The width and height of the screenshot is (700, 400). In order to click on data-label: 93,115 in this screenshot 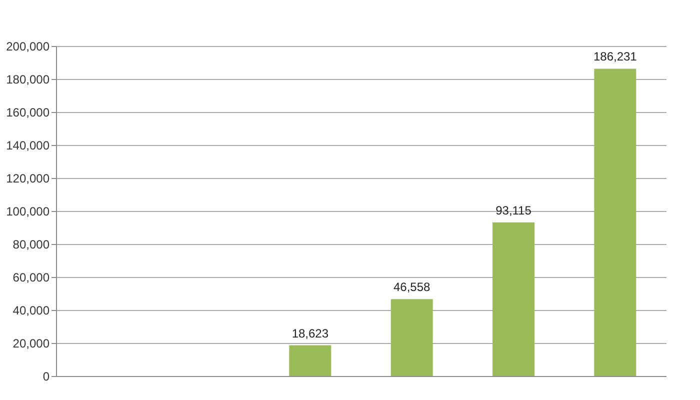, I will do `click(514, 210)`.